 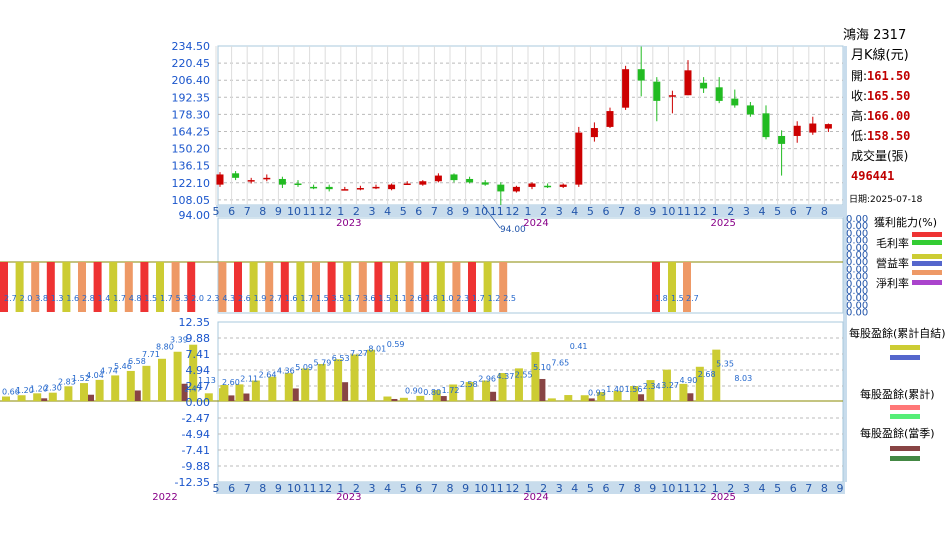 What do you see at coordinates (191, 149) in the screenshot?
I see `candle-y-tick: 150.20` at bounding box center [191, 149].